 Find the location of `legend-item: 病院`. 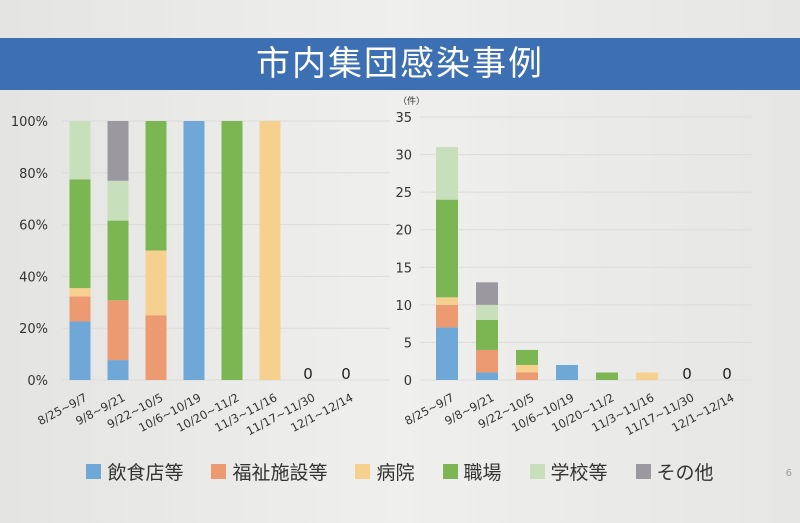

legend-item: 病院 is located at coordinates (385, 471).